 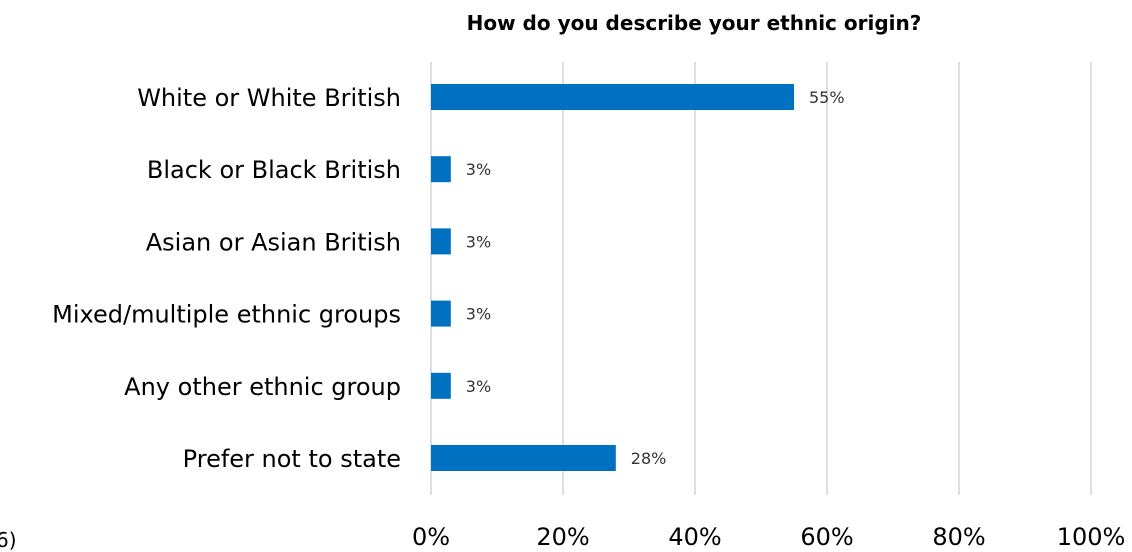 What do you see at coordinates (262, 387) in the screenshot?
I see `category-label: Any other ethnic group` at bounding box center [262, 387].